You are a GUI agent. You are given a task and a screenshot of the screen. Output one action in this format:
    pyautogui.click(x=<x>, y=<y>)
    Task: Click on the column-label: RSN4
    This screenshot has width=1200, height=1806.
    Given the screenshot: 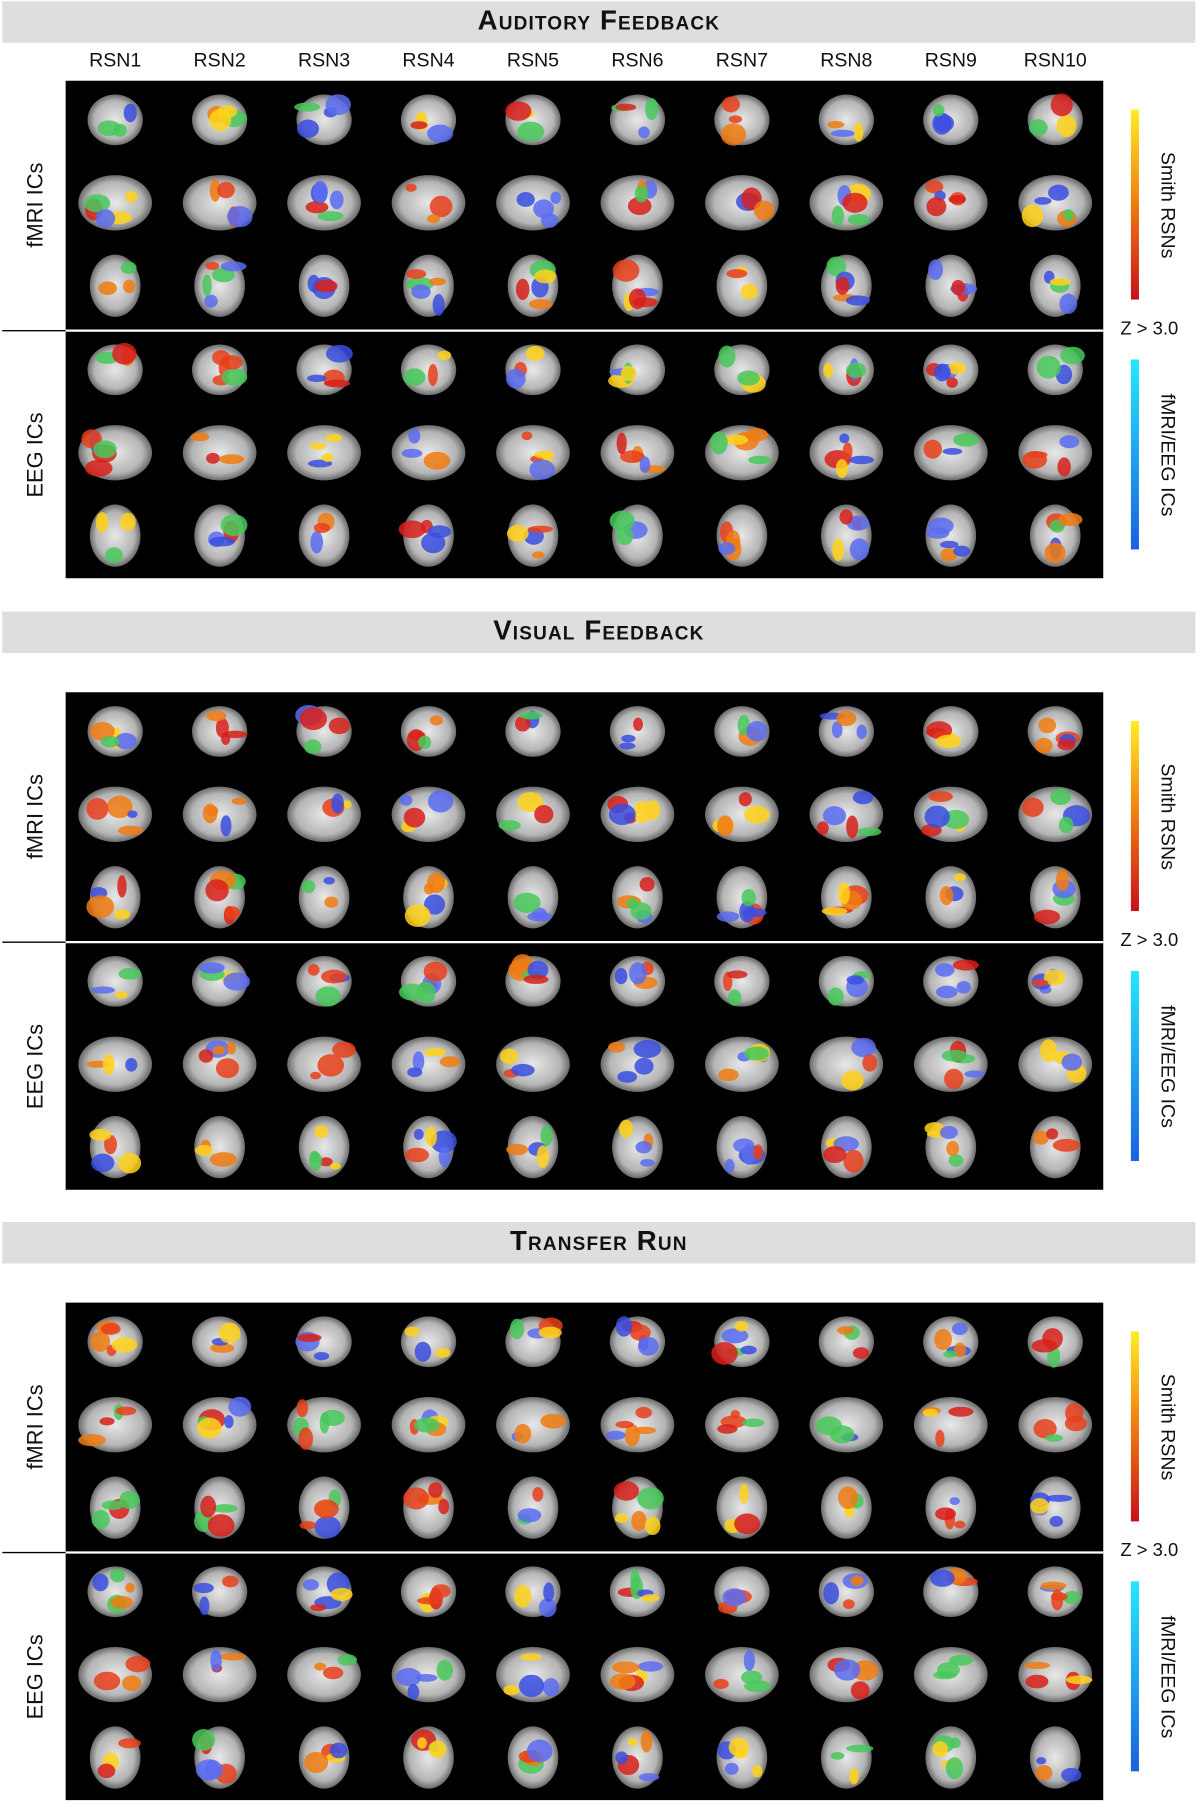 What is the action you would take?
    pyautogui.click(x=428, y=60)
    